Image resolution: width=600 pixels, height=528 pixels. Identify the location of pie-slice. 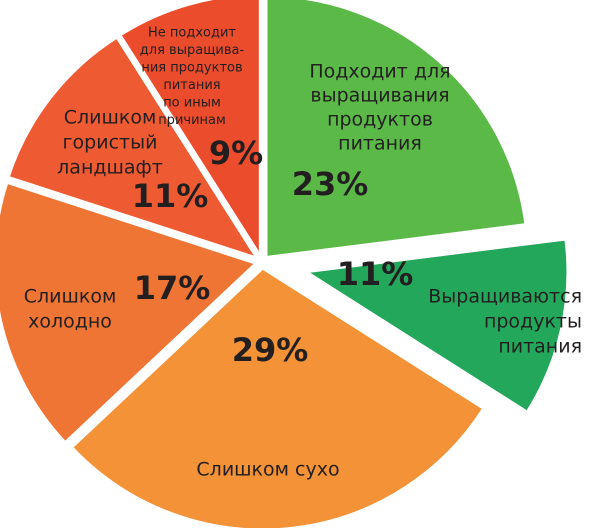
(189, 131).